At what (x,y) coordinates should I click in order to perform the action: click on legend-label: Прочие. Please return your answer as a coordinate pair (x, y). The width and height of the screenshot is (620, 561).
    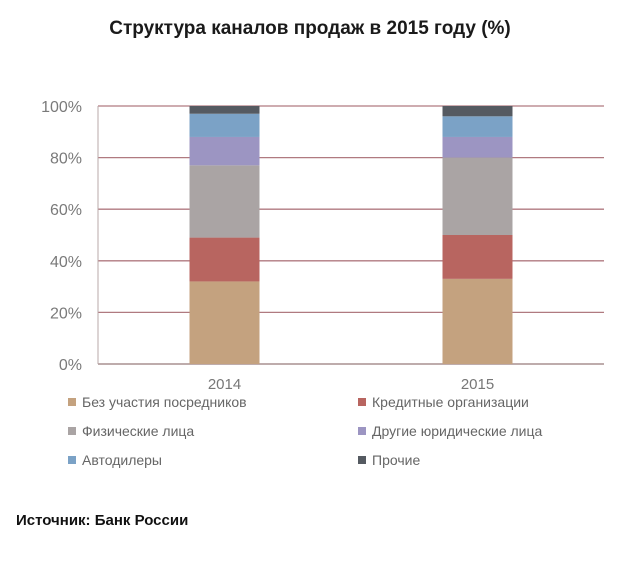
    Looking at the image, I should click on (396, 460).